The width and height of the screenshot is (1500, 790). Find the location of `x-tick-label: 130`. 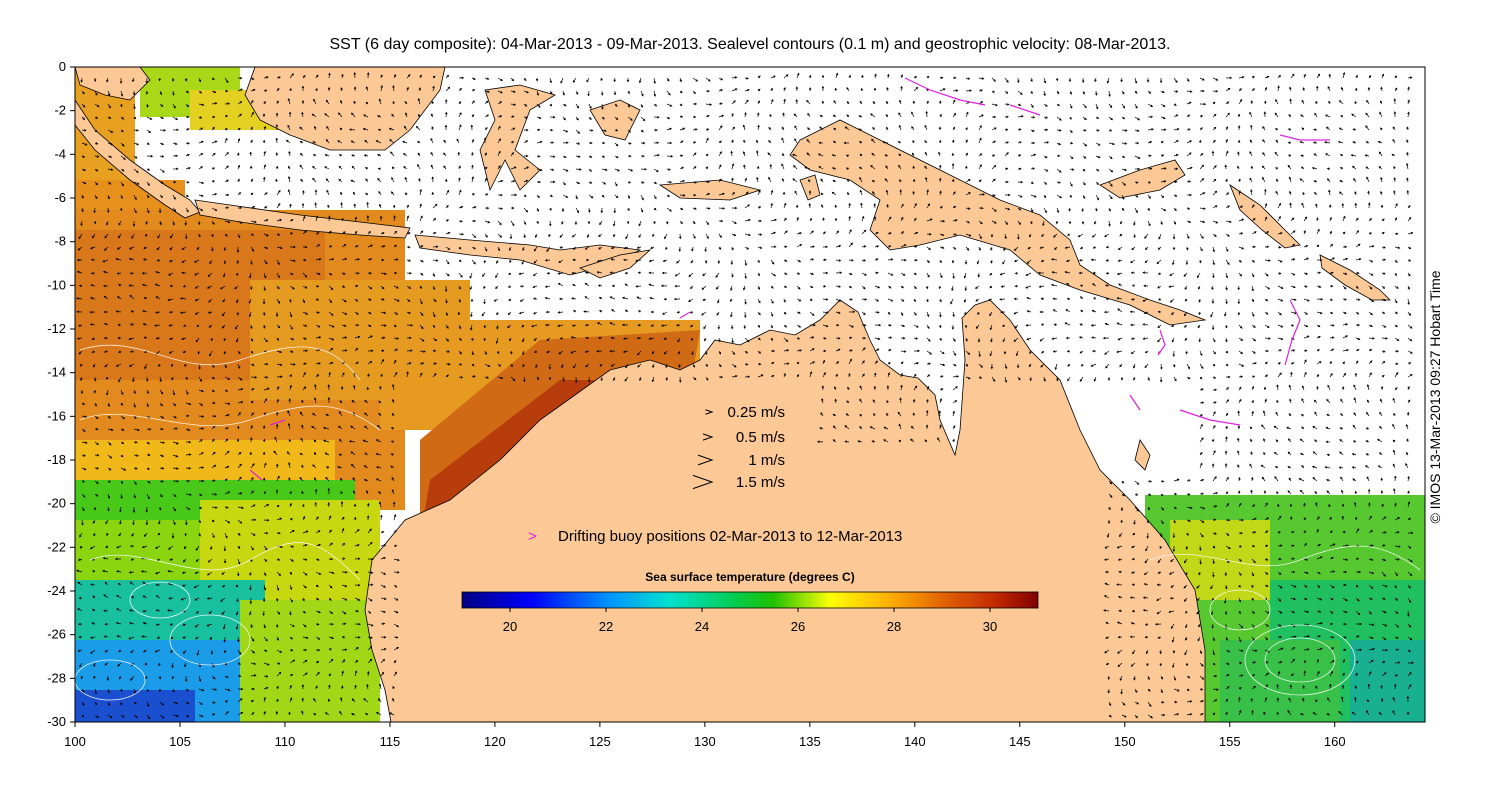

x-tick-label: 130 is located at coordinates (705, 741).